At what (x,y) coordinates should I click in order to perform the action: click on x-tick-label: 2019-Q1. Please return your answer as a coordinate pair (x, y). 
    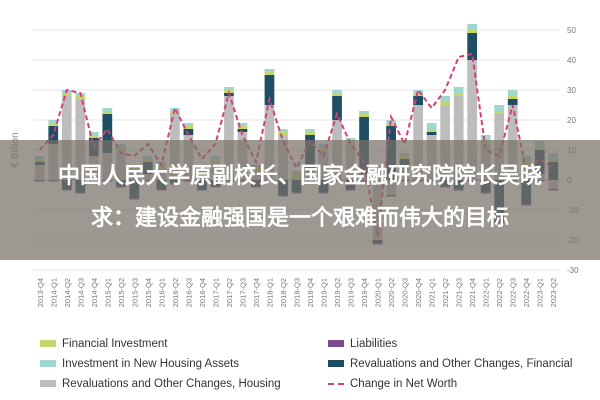
    Looking at the image, I should click on (324, 292).